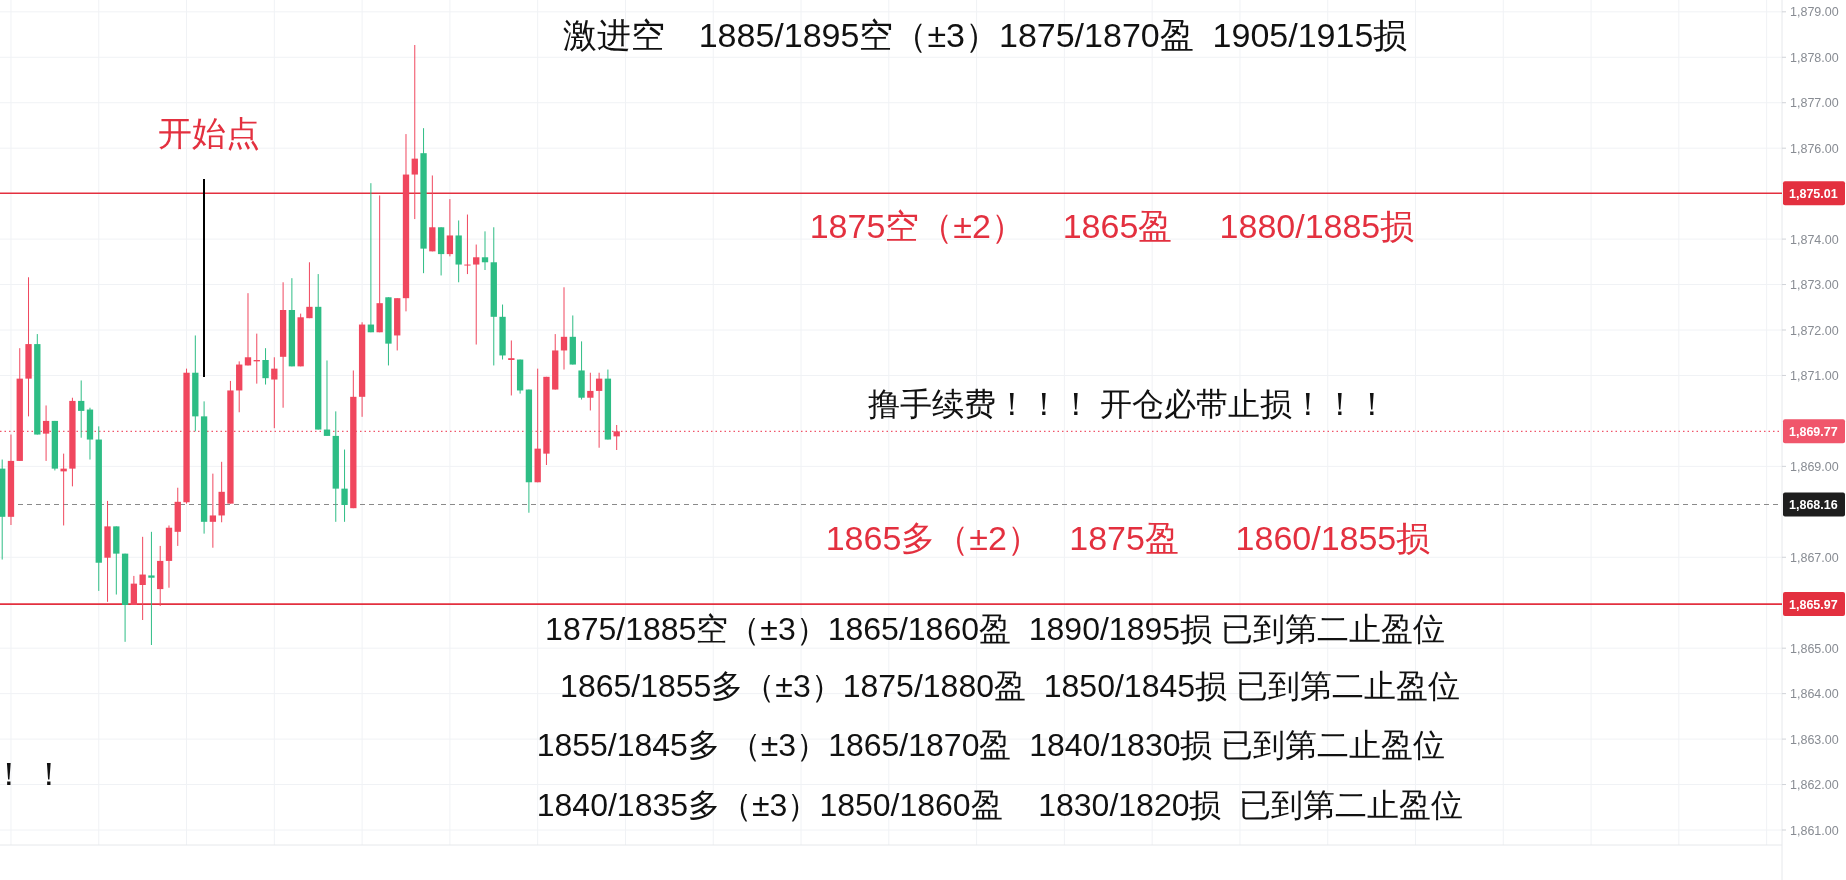  I want to click on y-tick-label: 1,874.00, so click(1814, 239).